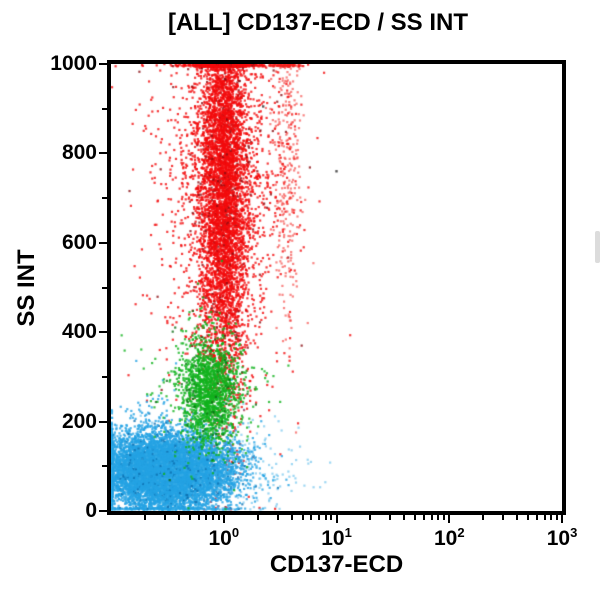 Image resolution: width=600 pixels, height=600 pixels. What do you see at coordinates (79, 421) in the screenshot?
I see `y-tick-label: 200` at bounding box center [79, 421].